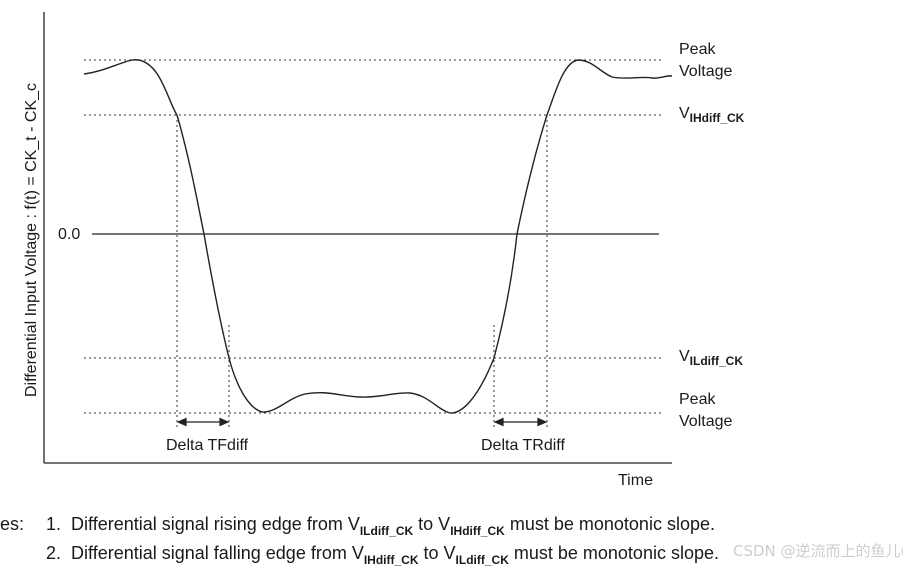  What do you see at coordinates (697, 49) in the screenshot?
I see `peak-top-label-line1: Peak` at bounding box center [697, 49].